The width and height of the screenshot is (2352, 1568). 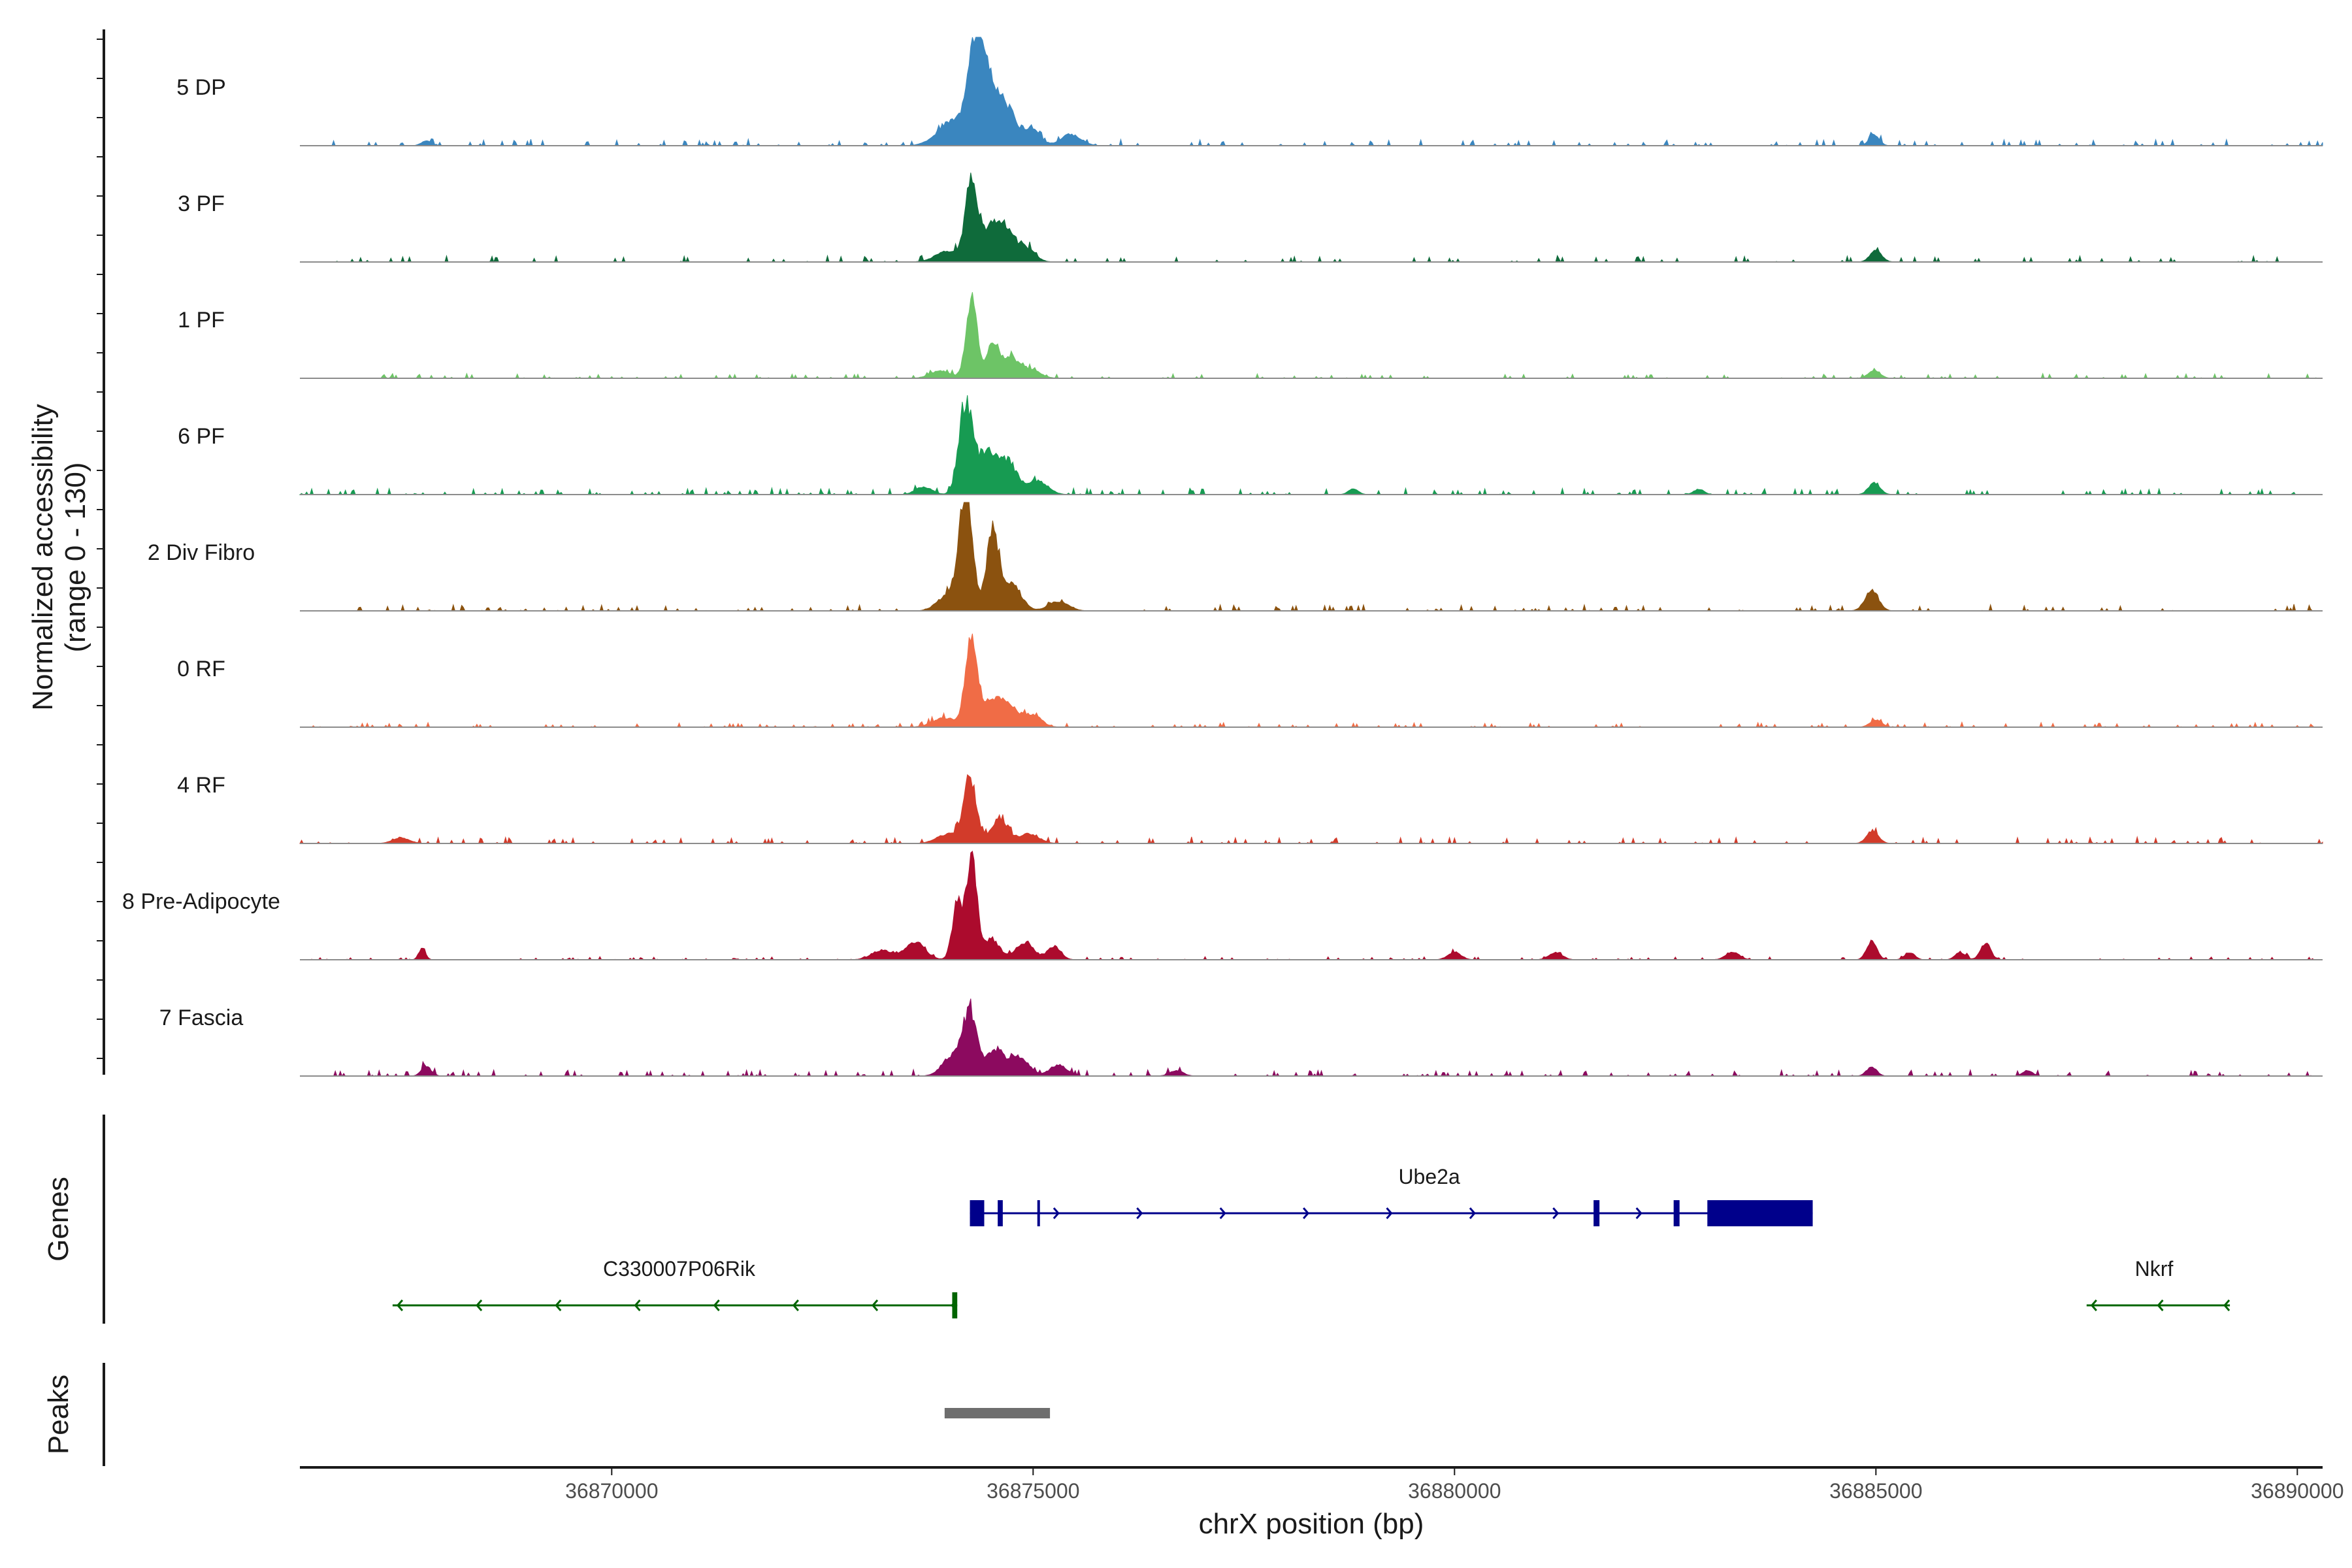 I want to click on track-7-fascia: 7 Fascia, so click(x=1241, y=1037).